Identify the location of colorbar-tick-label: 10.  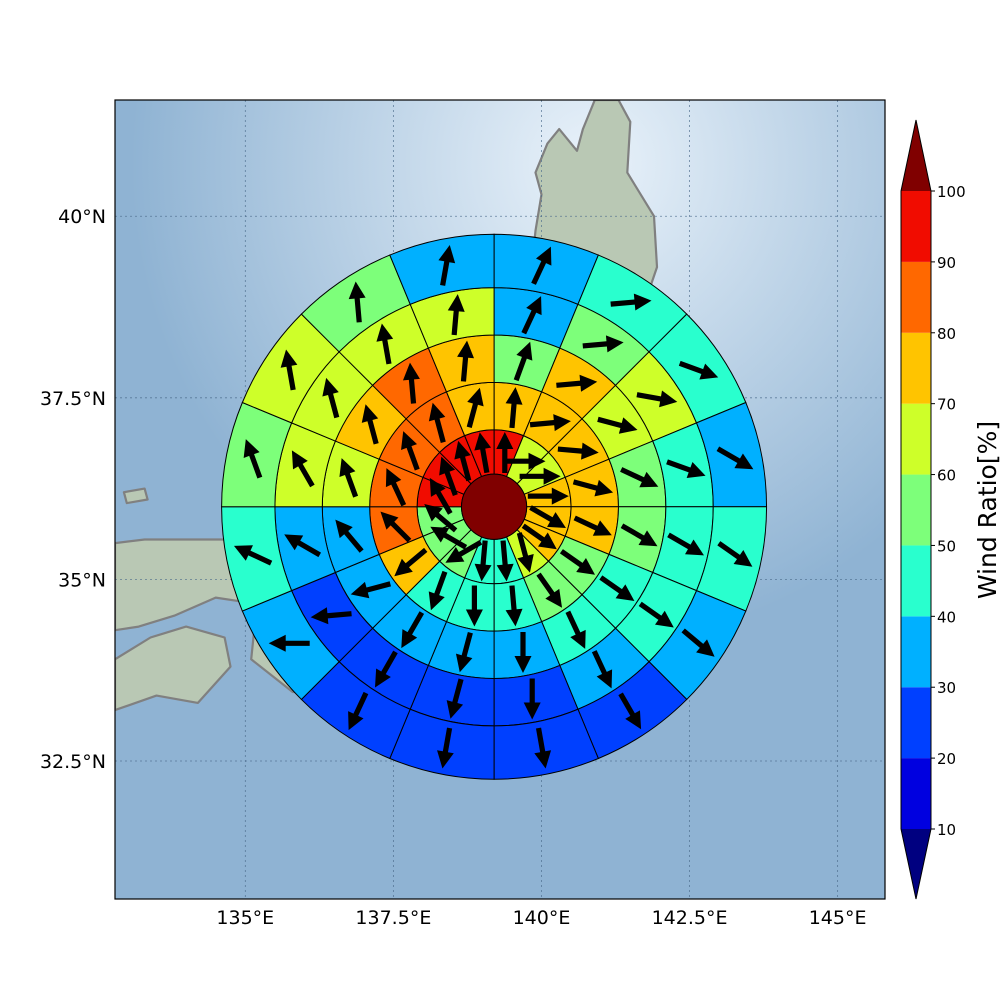
(946, 830).